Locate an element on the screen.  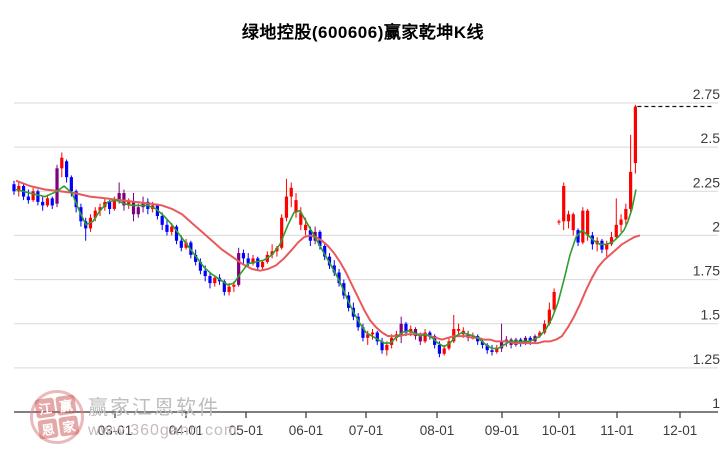
watermark-logo-seal: 江 赢 恩 家 is located at coordinates (57, 417).